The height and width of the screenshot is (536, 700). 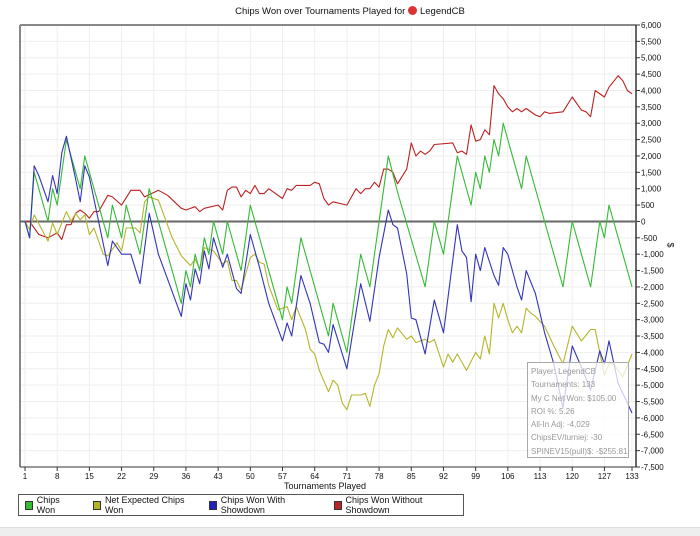 I want to click on y-tick-label: 4,500, so click(x=651, y=74).